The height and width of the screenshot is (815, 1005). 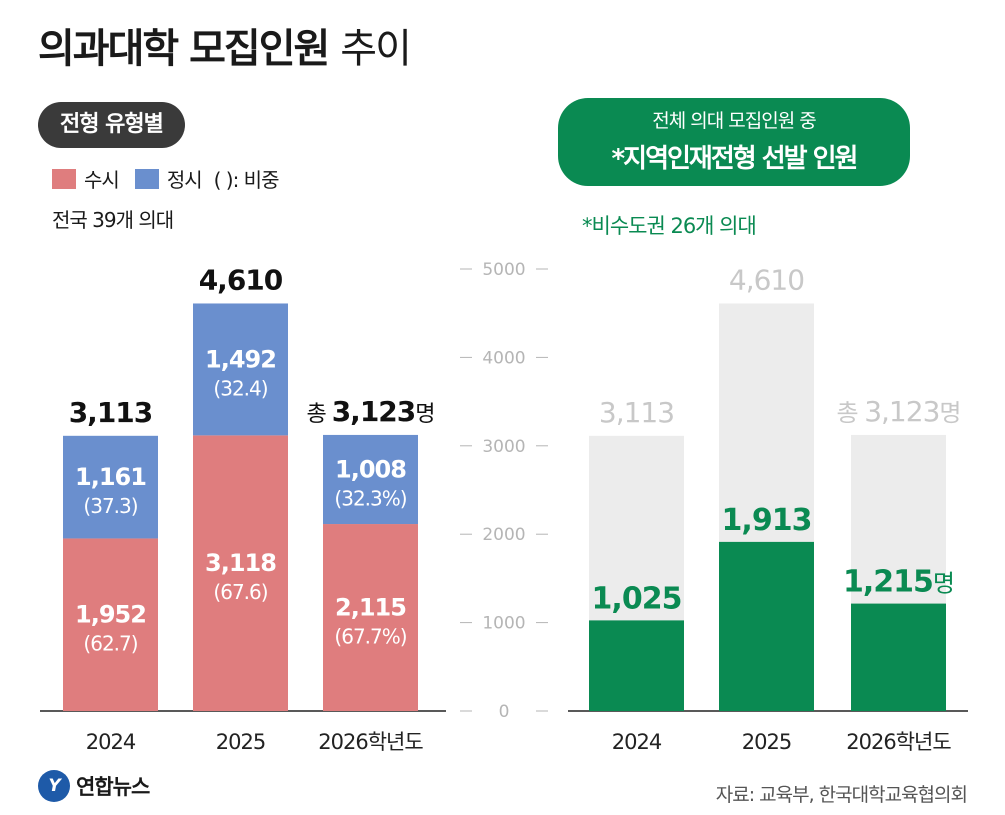 What do you see at coordinates (225, 49) in the screenshot?
I see `page-title: 의과대학 모집인원 추이` at bounding box center [225, 49].